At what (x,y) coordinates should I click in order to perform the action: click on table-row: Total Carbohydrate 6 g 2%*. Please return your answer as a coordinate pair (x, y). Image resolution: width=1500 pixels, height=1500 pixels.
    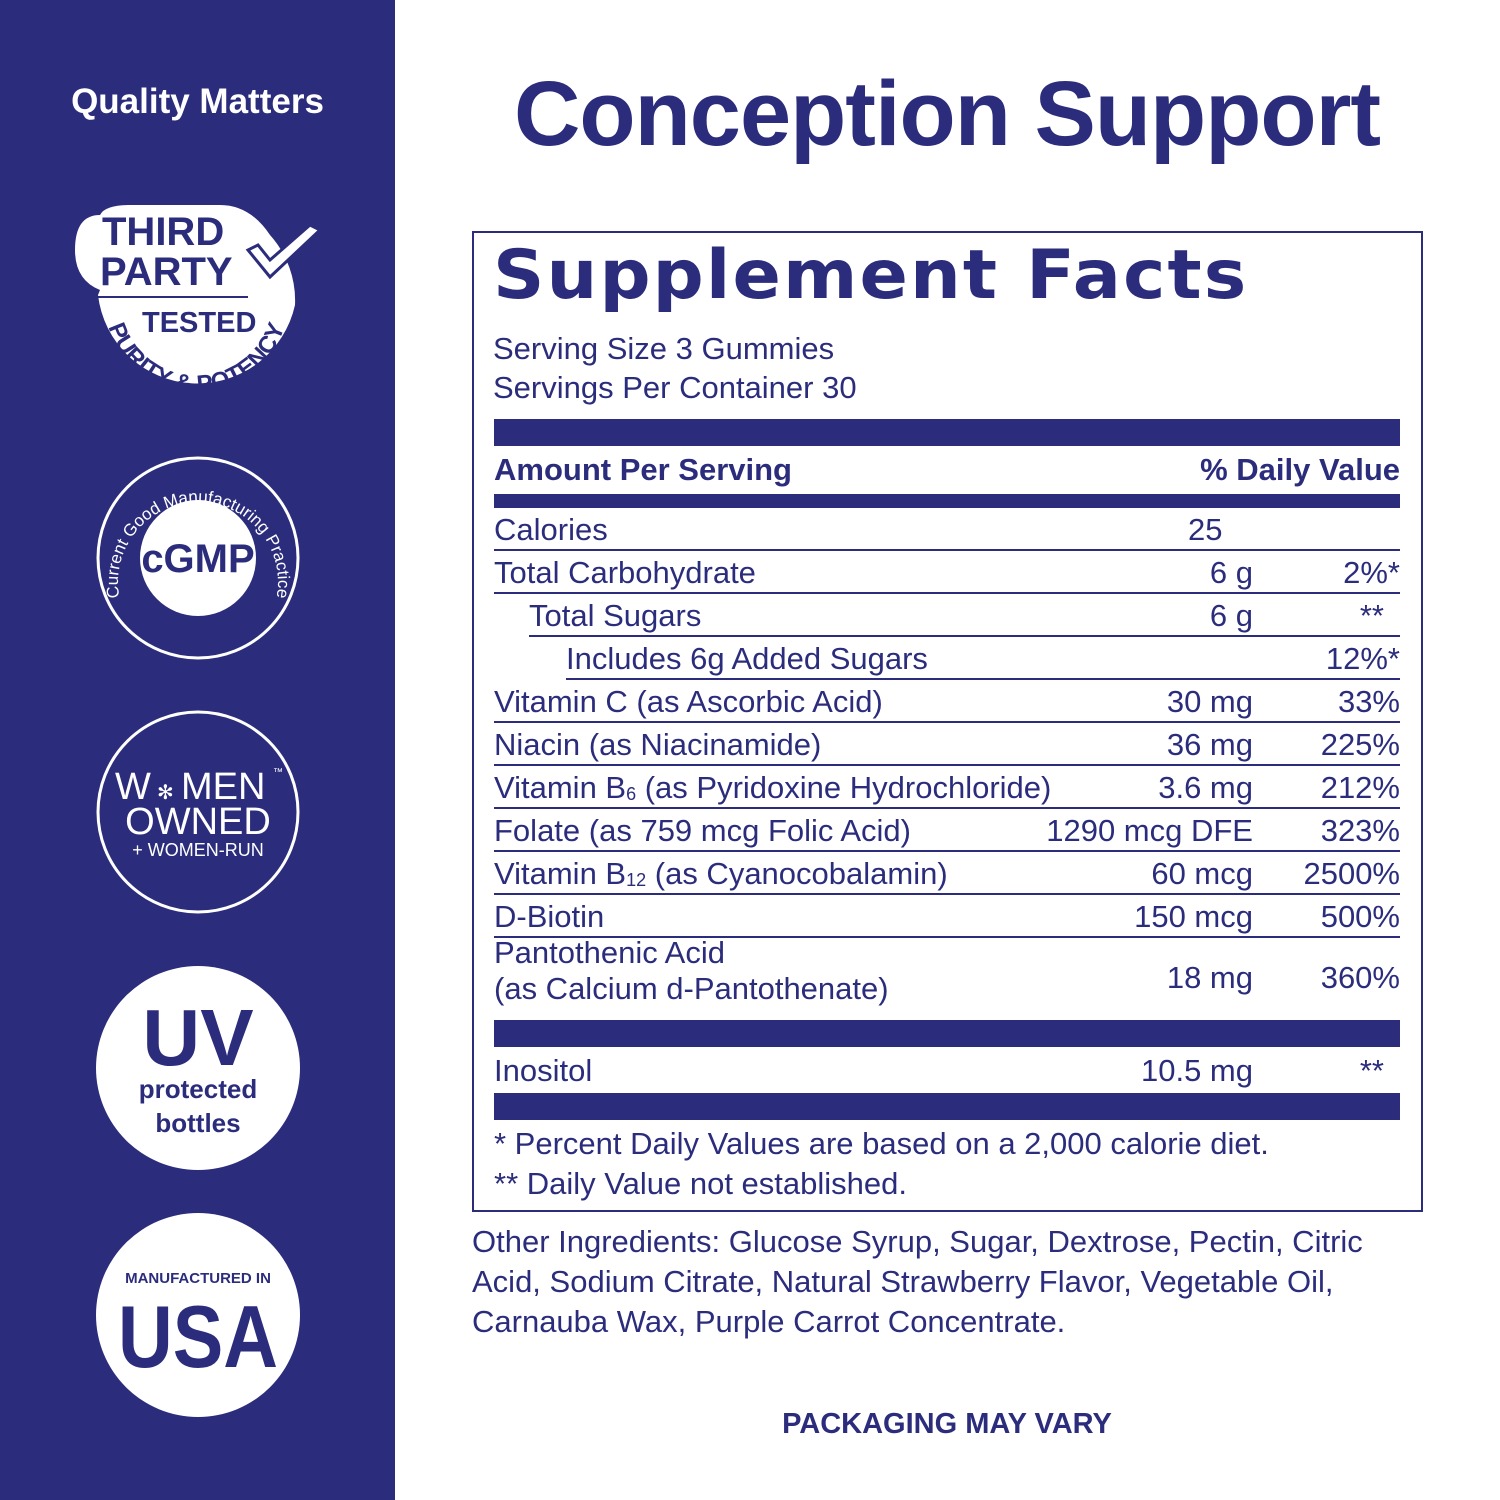
    Looking at the image, I should click on (947, 572).